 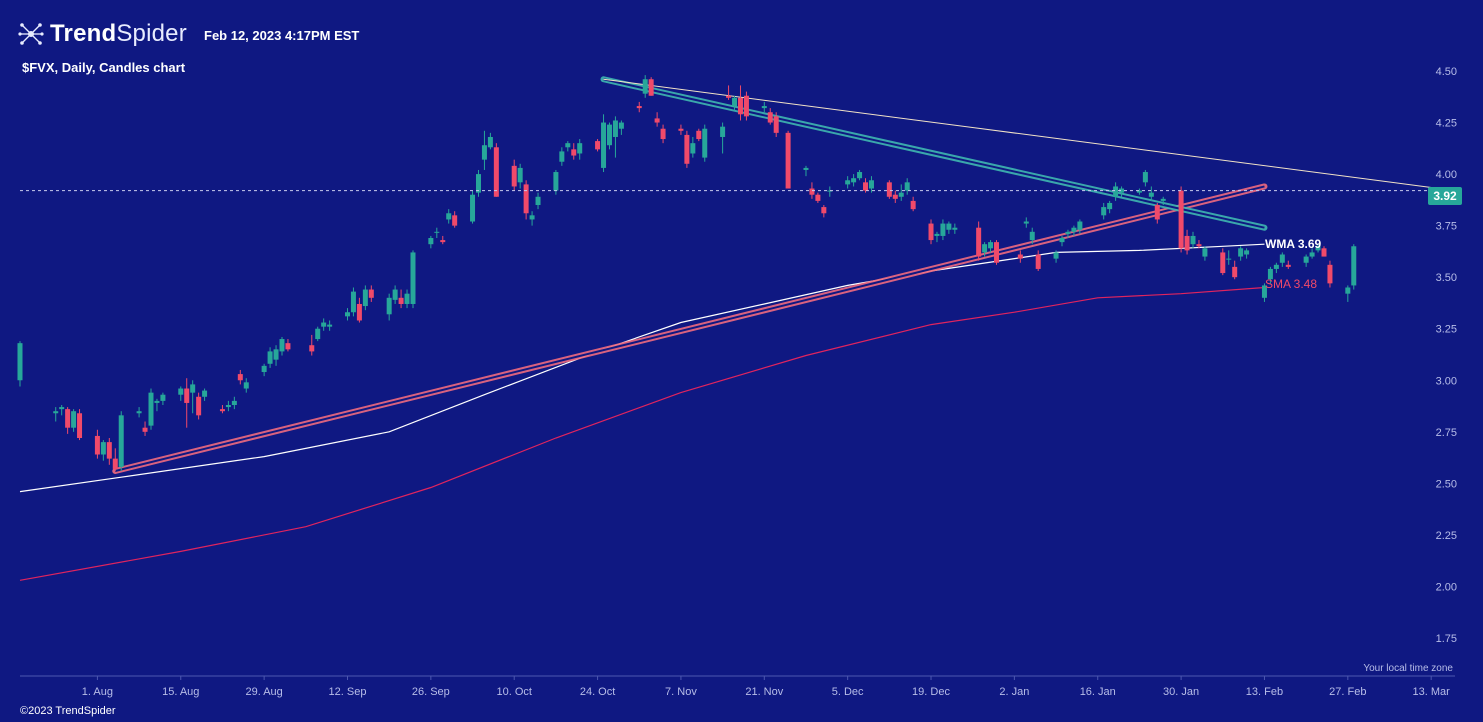 What do you see at coordinates (1098, 692) in the screenshot?
I see `x-tick-label: 16. Jan` at bounding box center [1098, 692].